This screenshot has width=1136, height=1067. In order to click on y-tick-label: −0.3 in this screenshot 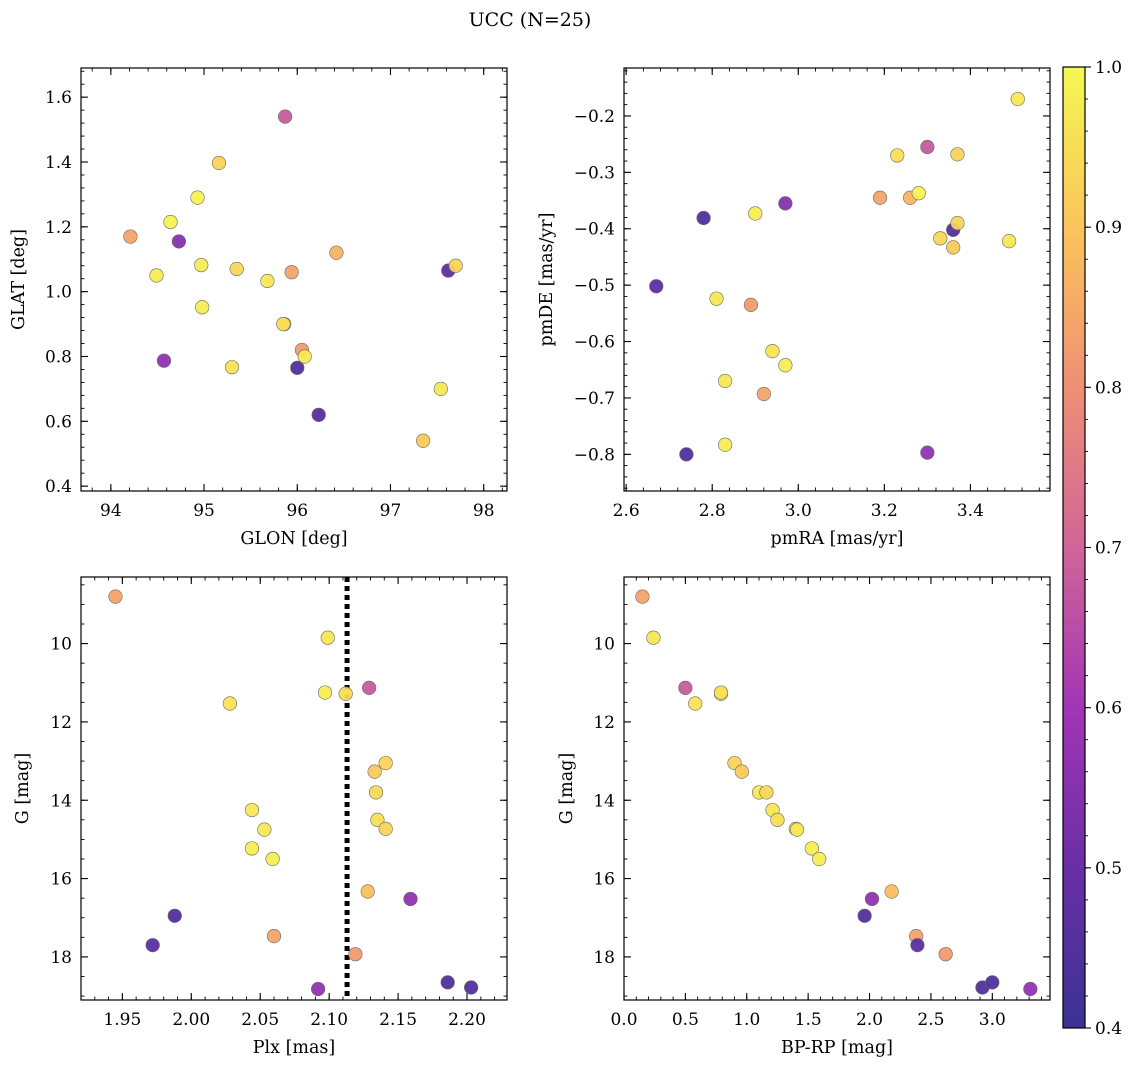, I will do `click(594, 173)`.